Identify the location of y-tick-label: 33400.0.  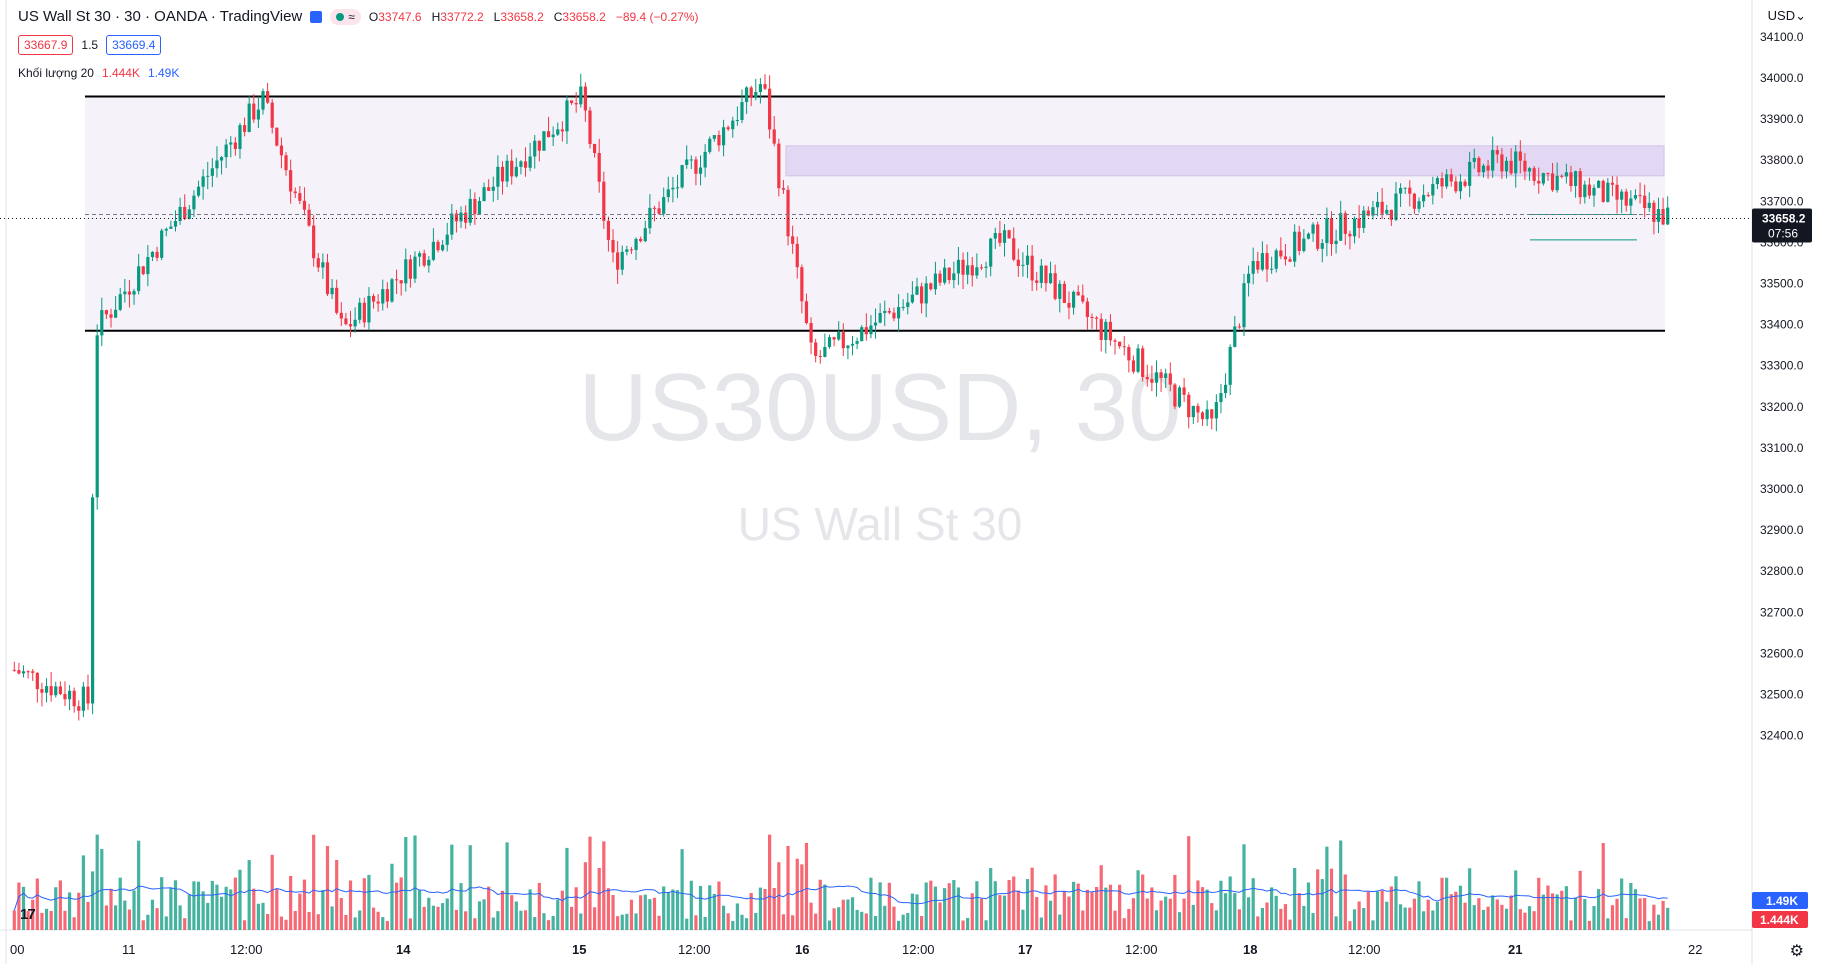
(1782, 325).